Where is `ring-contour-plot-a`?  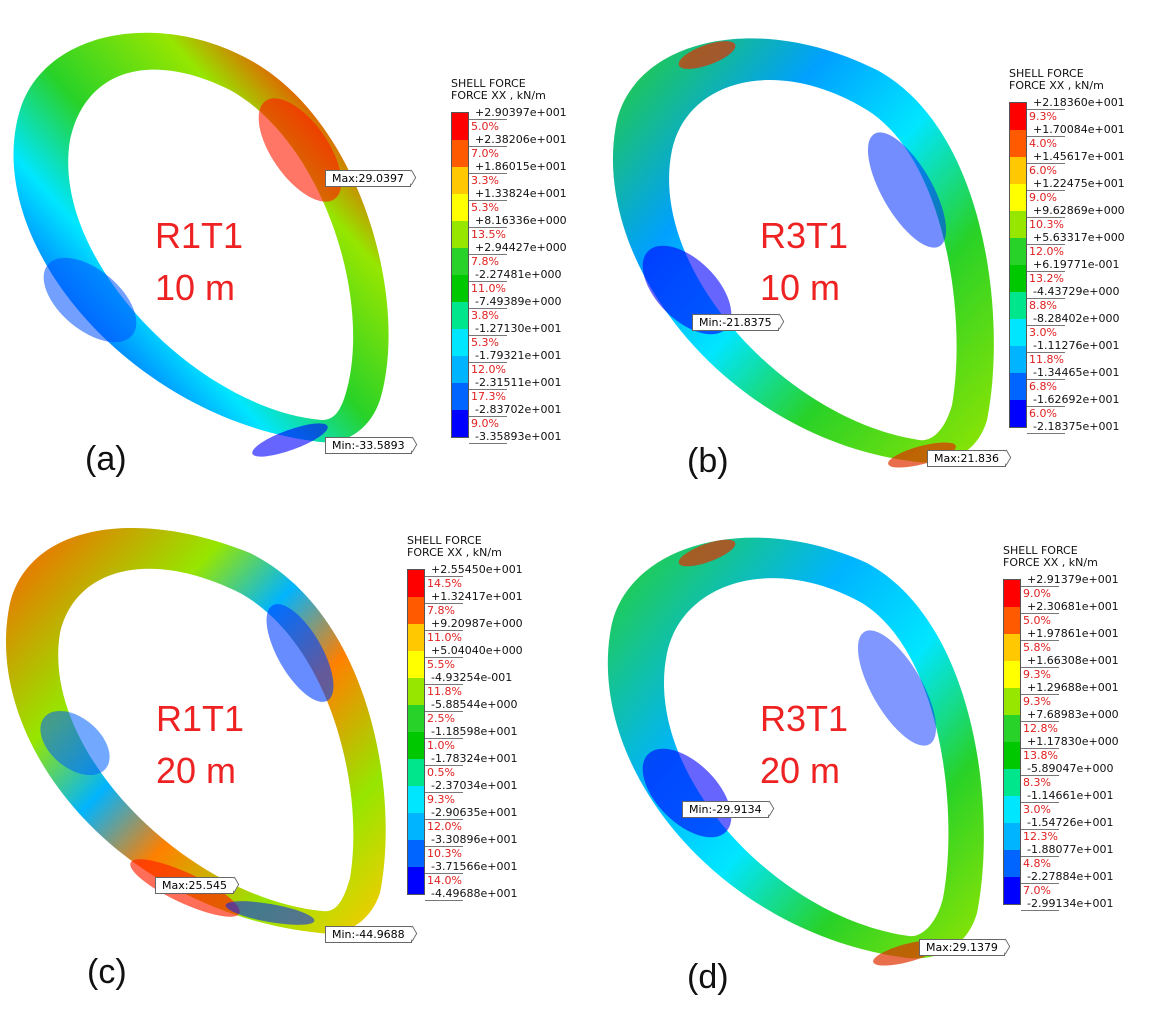 ring-contour-plot-a is located at coordinates (201, 244).